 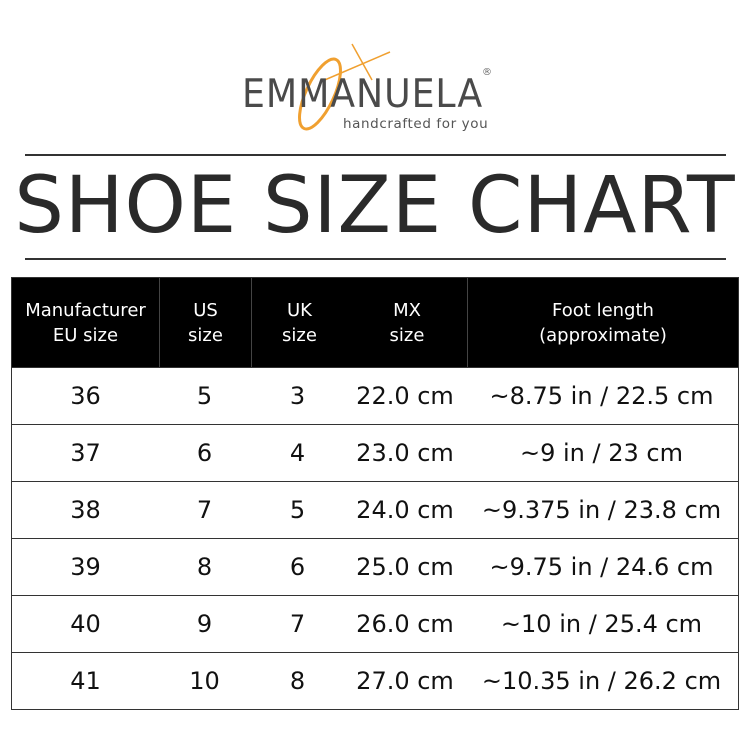 I want to click on table-row: 38 7 5 24.0 cm ~9.375 in / 23.8 cm, so click(x=375, y=509).